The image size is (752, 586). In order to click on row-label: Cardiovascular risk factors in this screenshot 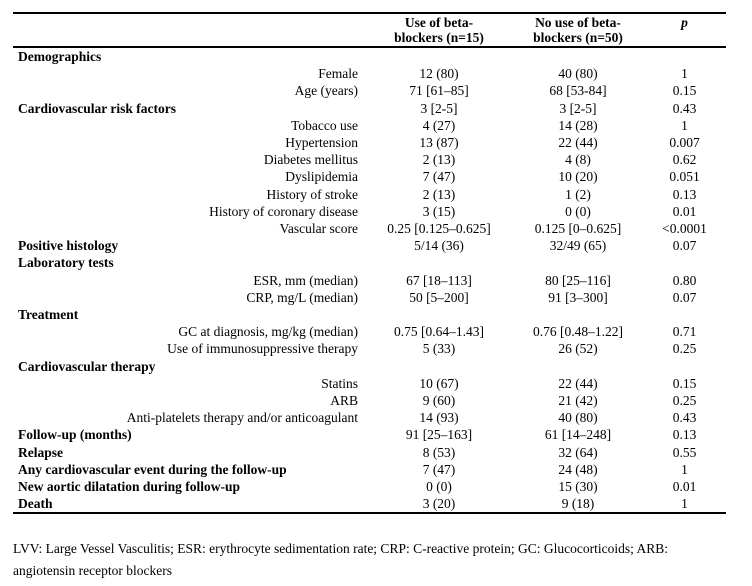, I will do `click(97, 108)`.